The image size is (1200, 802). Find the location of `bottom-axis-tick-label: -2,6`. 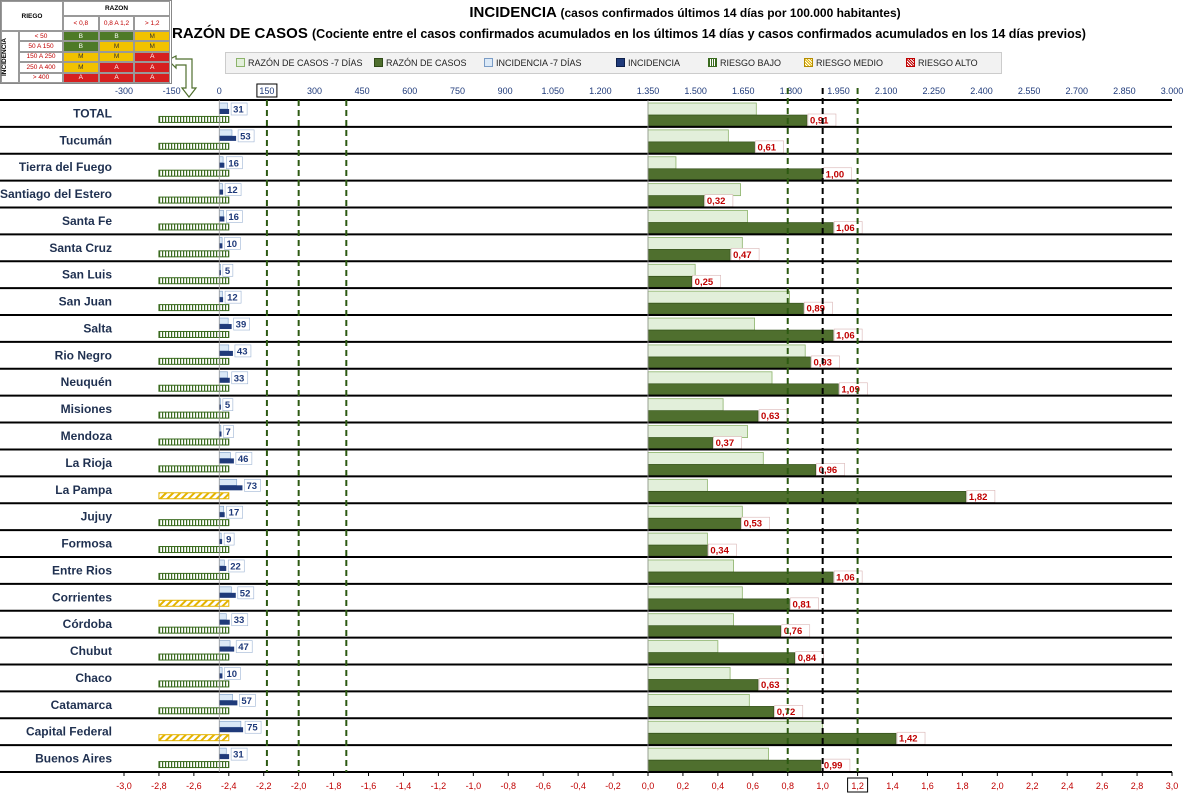

bottom-axis-tick-label: -2,6 is located at coordinates (194, 786).